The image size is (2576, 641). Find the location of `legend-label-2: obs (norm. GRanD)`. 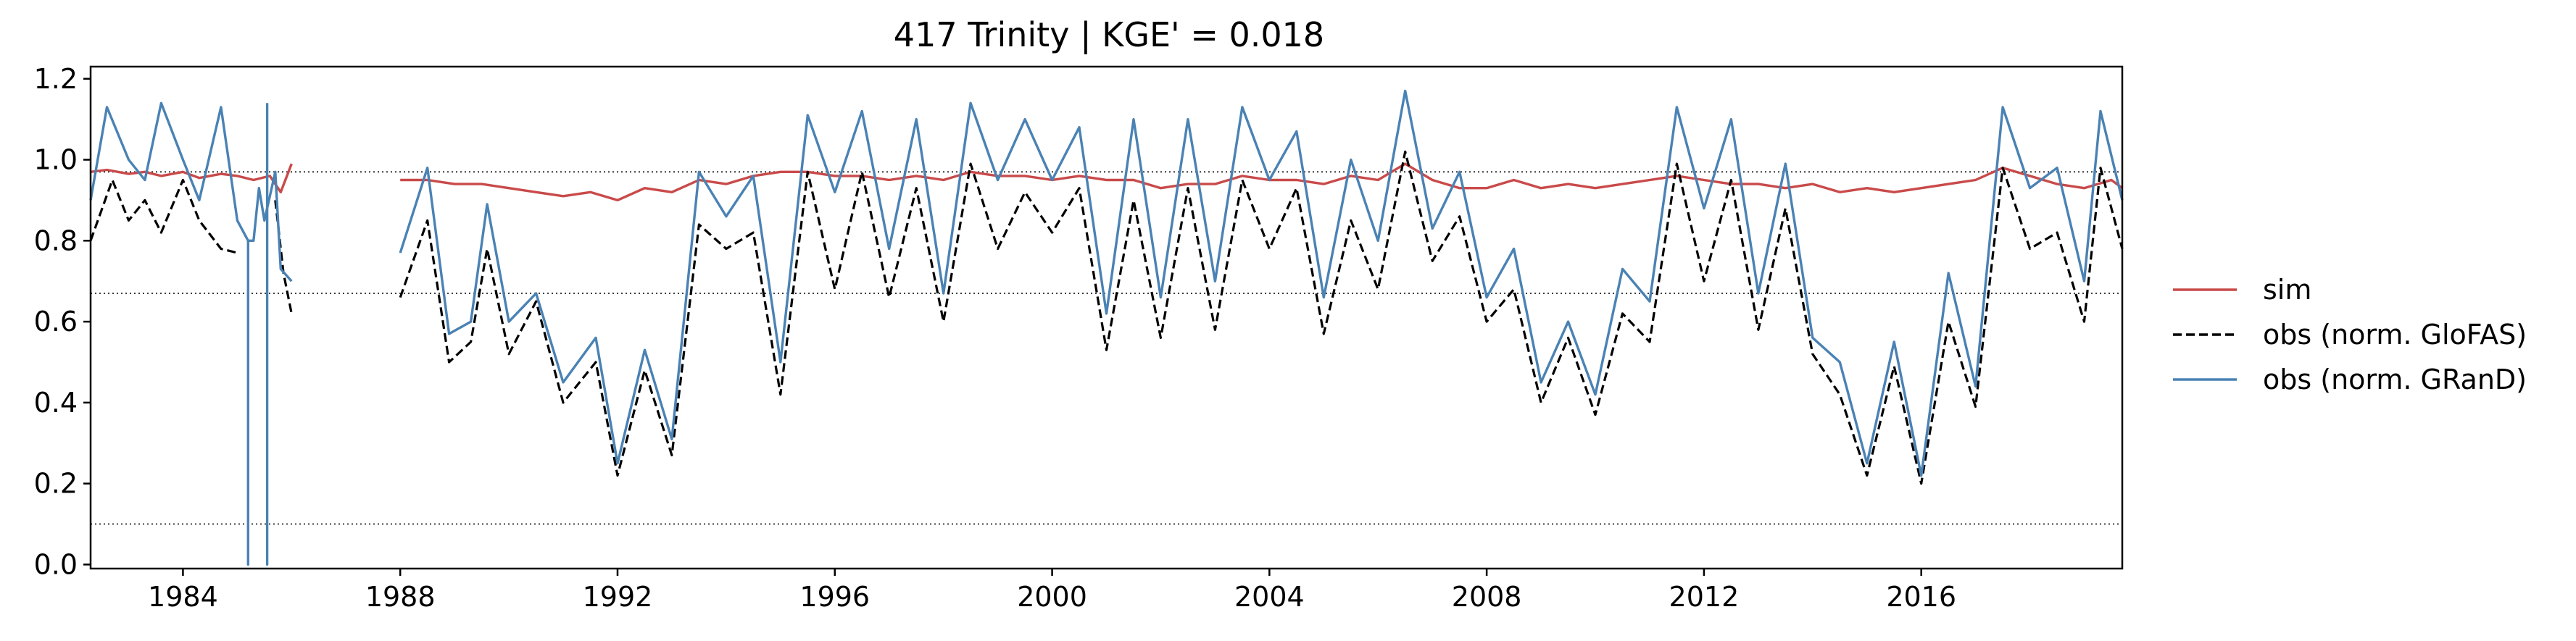

legend-label-2: obs (norm. GRanD) is located at coordinates (2395, 380).